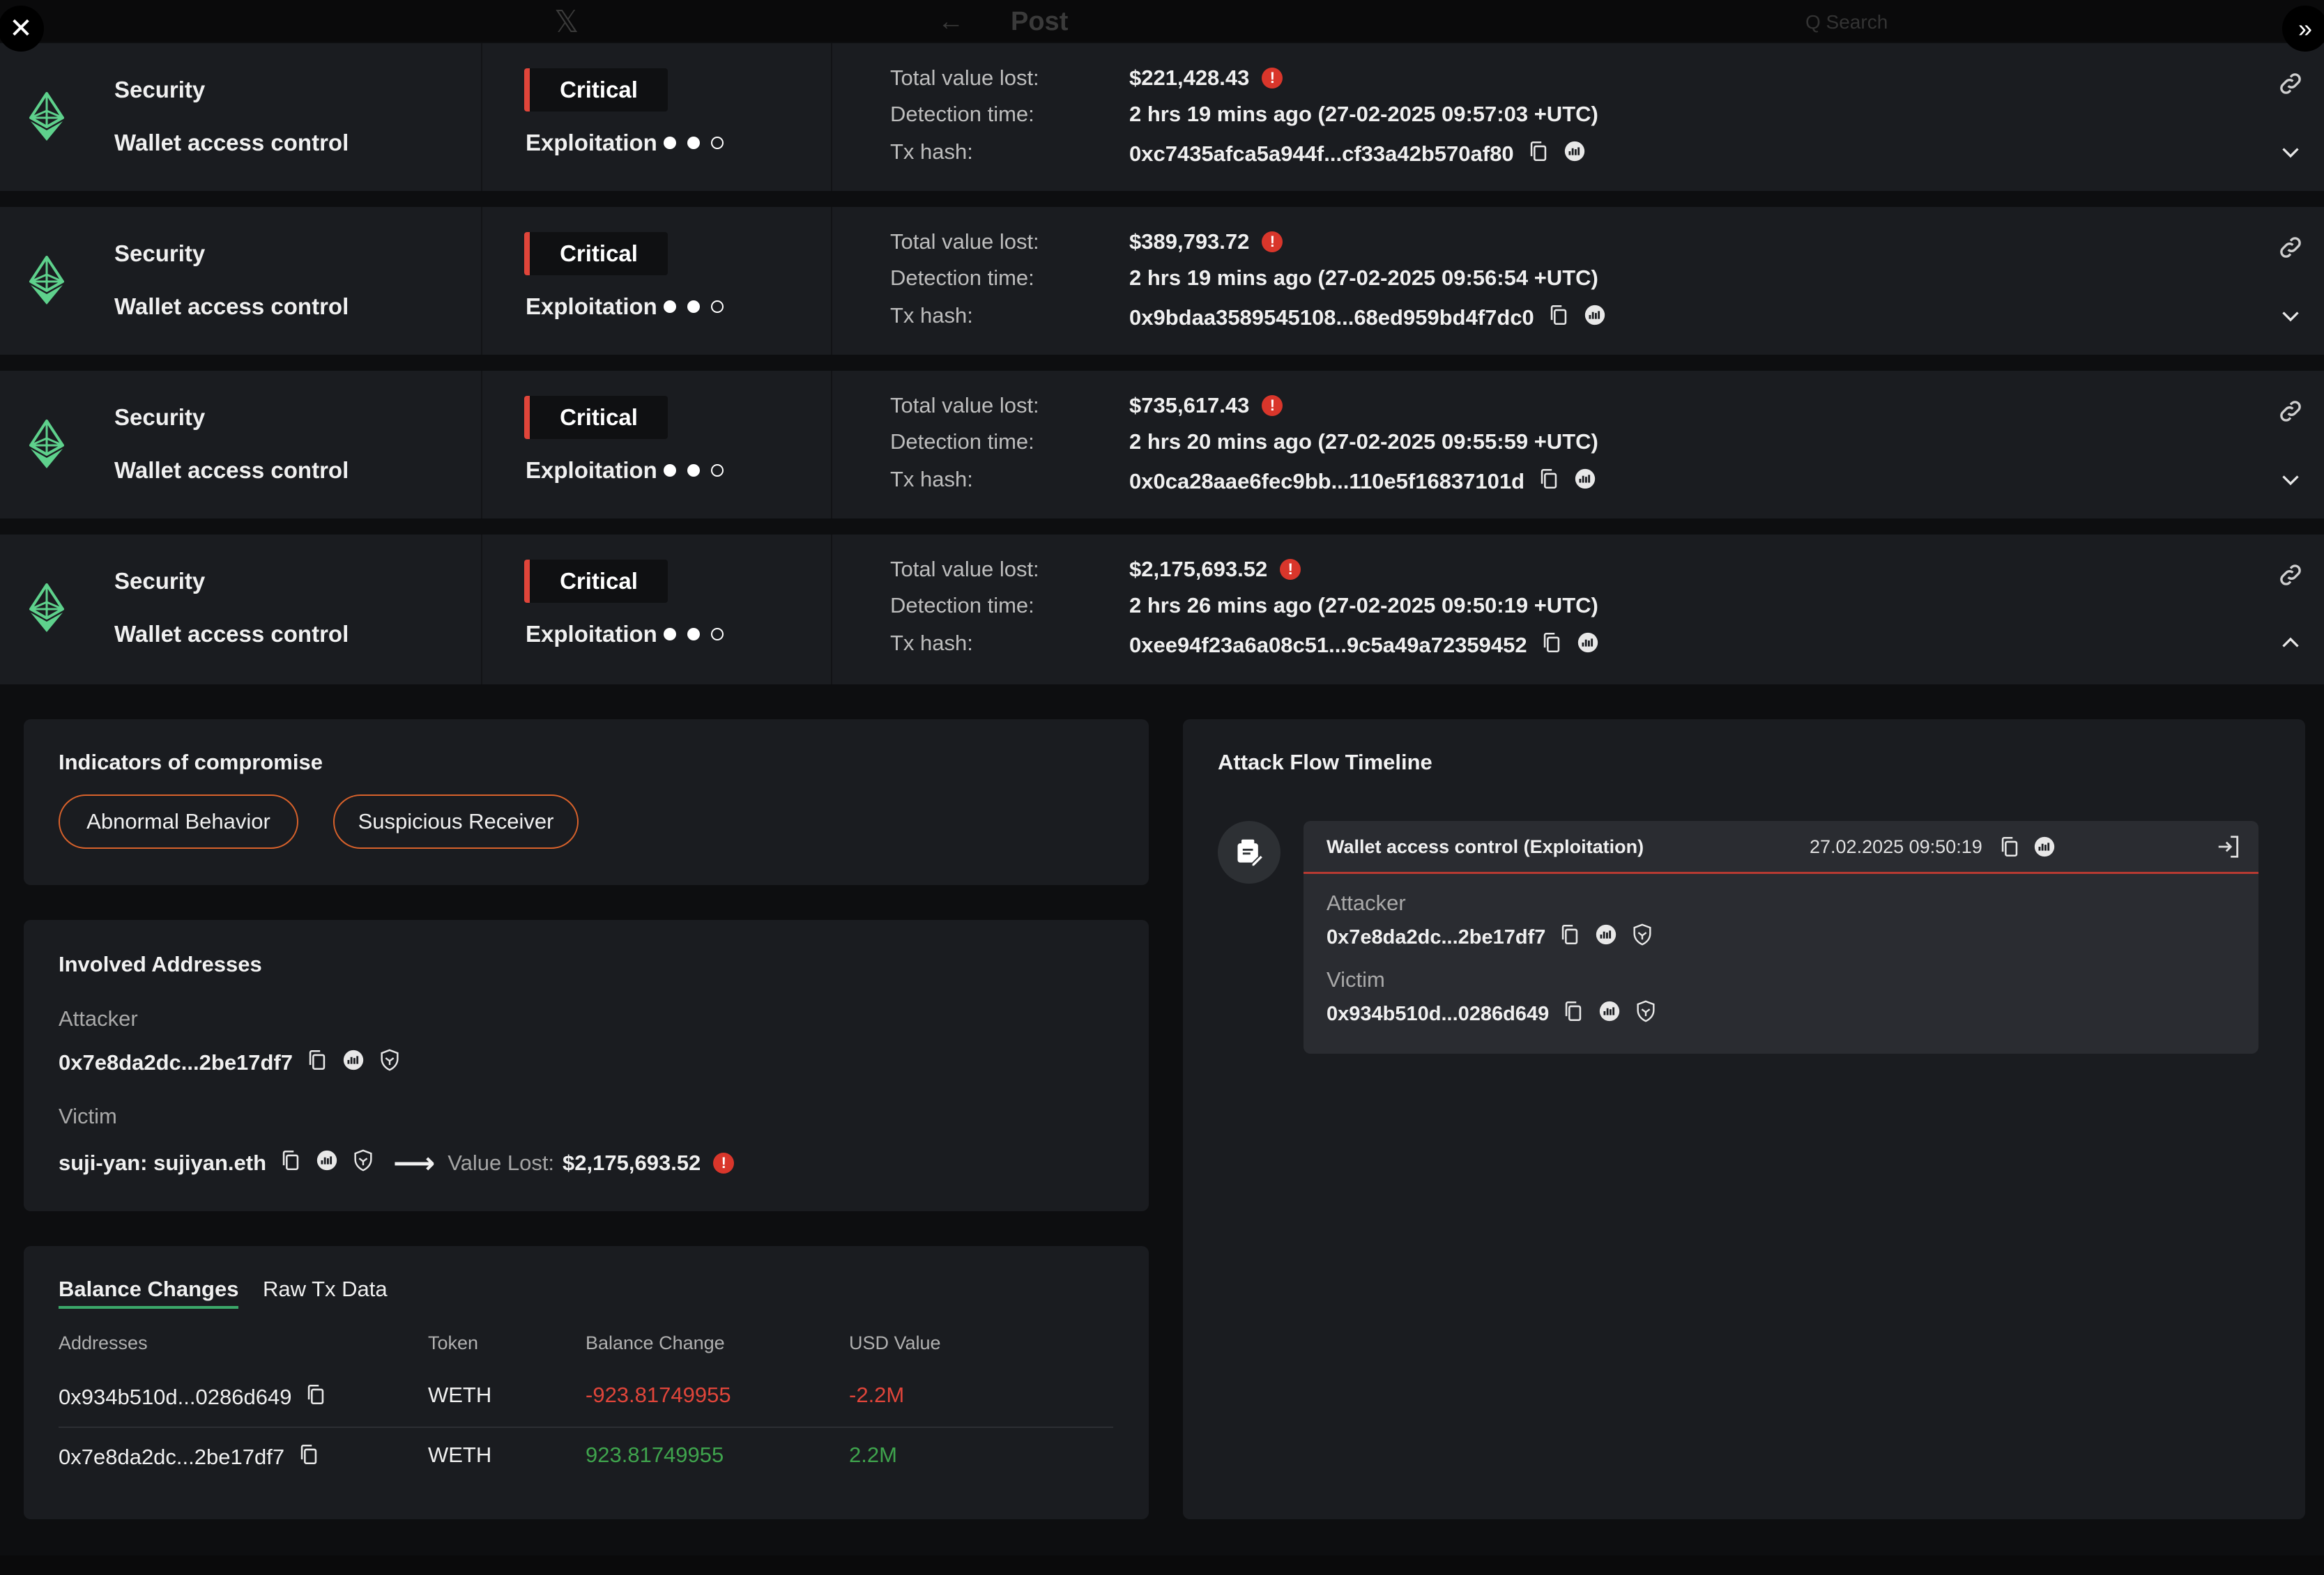 This screenshot has width=2324, height=1575. I want to click on event-title: Wallet access control (Exploitation), so click(1485, 846).